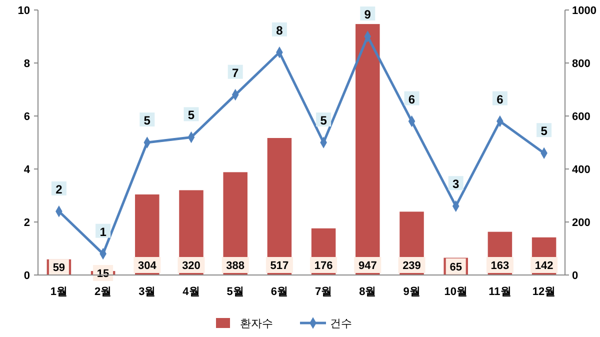  What do you see at coordinates (24, 11) in the screenshot?
I see `y-tick-label: 10` at bounding box center [24, 11].